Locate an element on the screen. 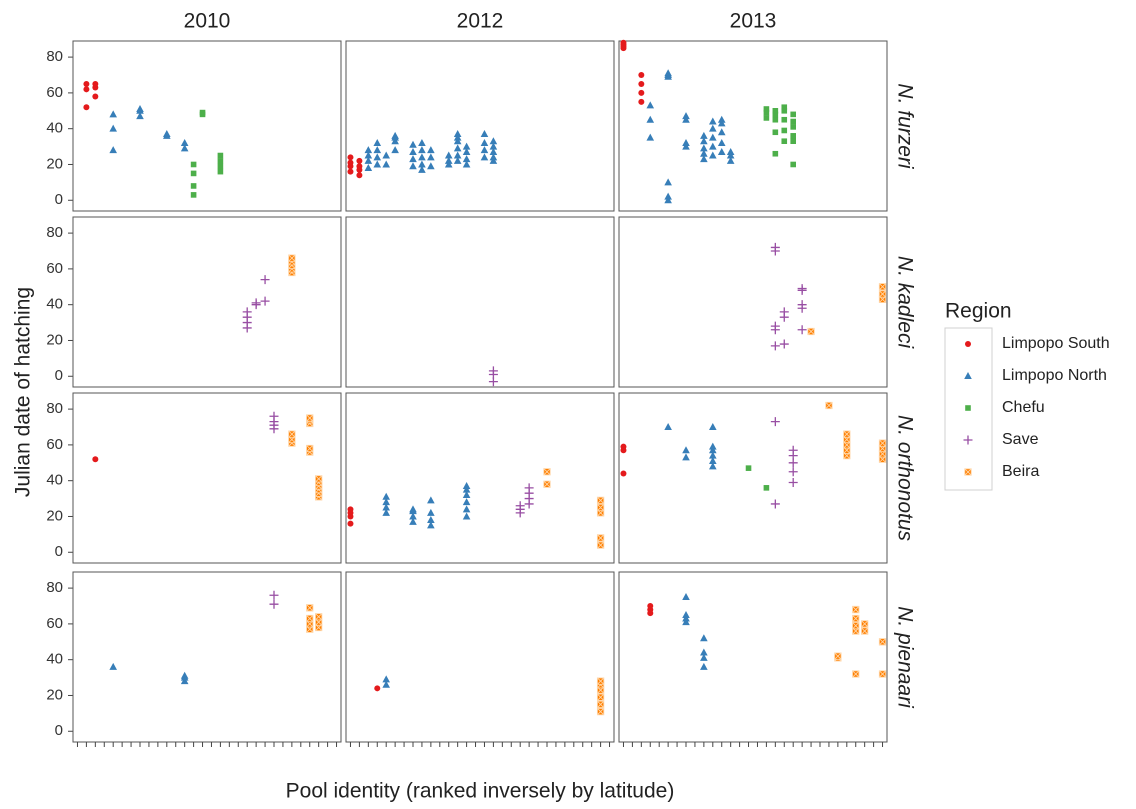 This screenshot has width=1136, height=809. row-label: N. kadleci is located at coordinates (904, 303).